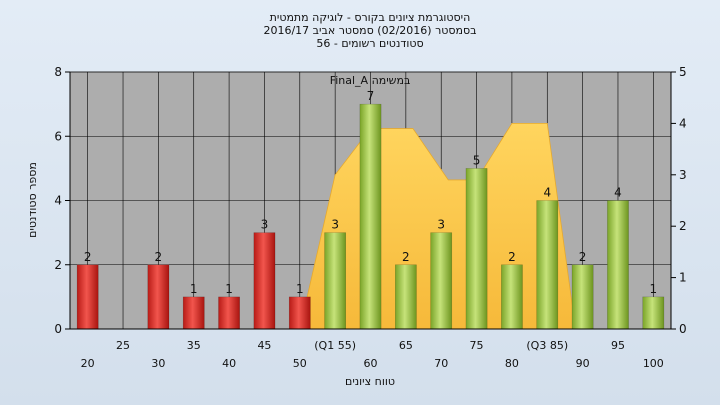 This screenshot has height=405, width=720. I want to click on x-tick-label-lower: 20, so click(88, 363).